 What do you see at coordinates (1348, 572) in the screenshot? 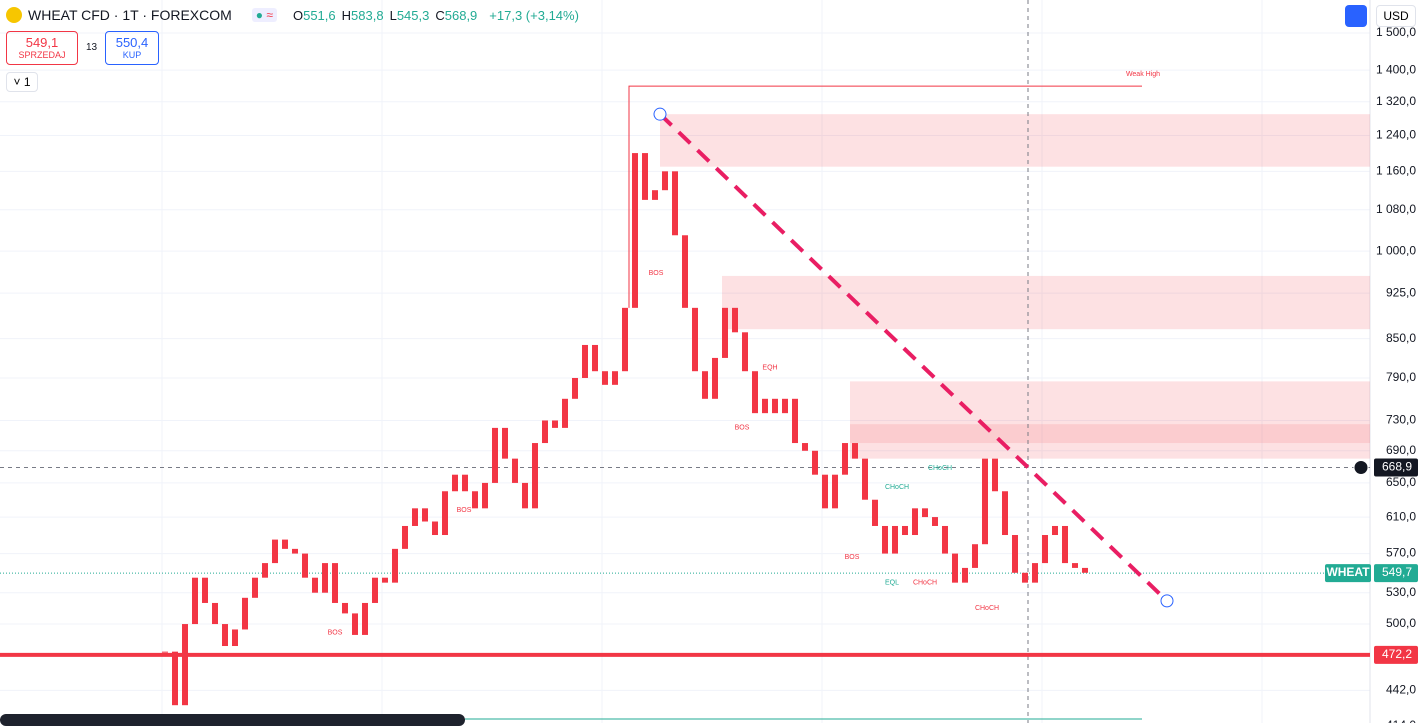
I see `last-price-tag-name: WHEAT` at bounding box center [1348, 572].